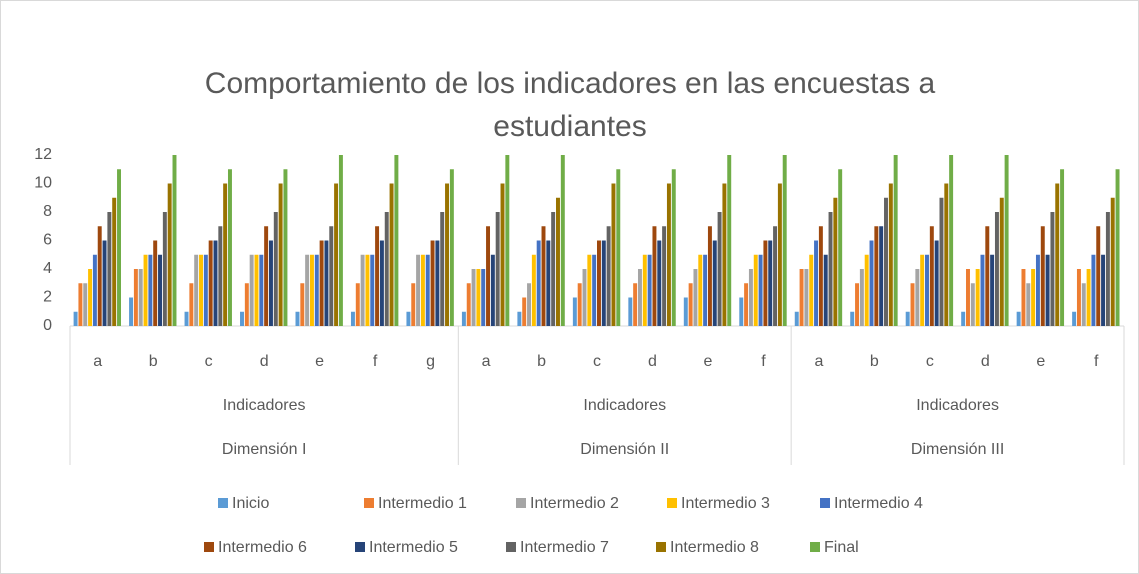 This screenshot has height=574, width=1139. I want to click on legend-label: Inicio, so click(250, 503).